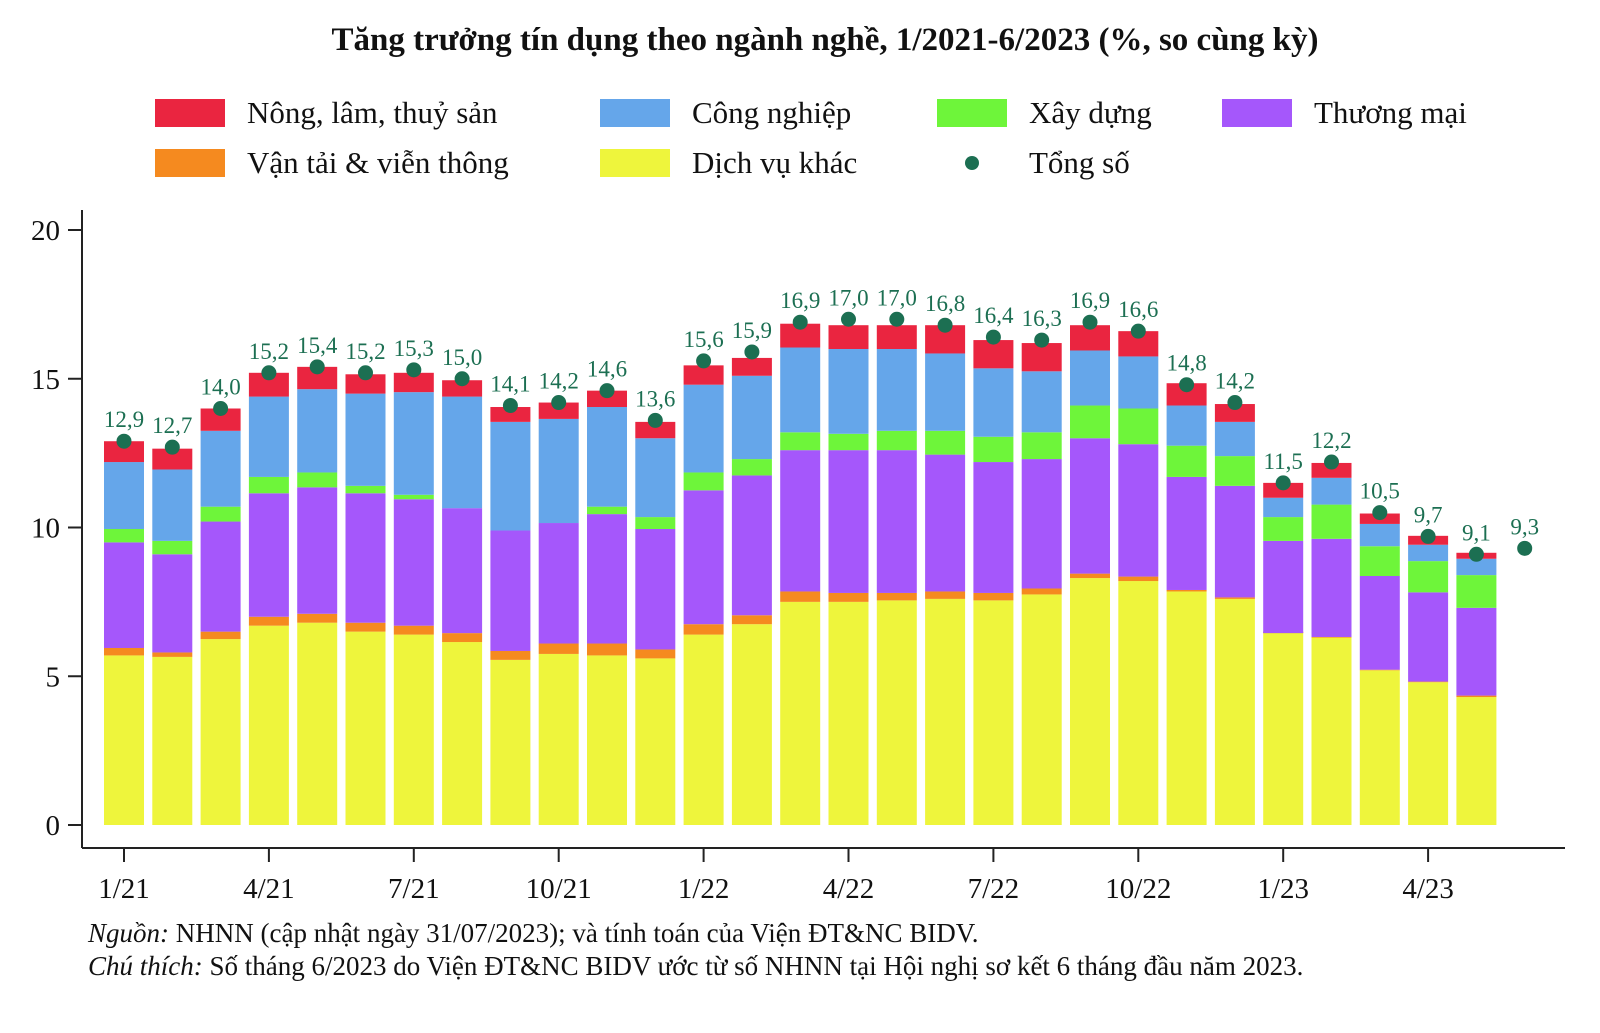 This screenshot has height=1033, width=1600. What do you see at coordinates (317, 345) in the screenshot?
I see `data-label: 15,4` at bounding box center [317, 345].